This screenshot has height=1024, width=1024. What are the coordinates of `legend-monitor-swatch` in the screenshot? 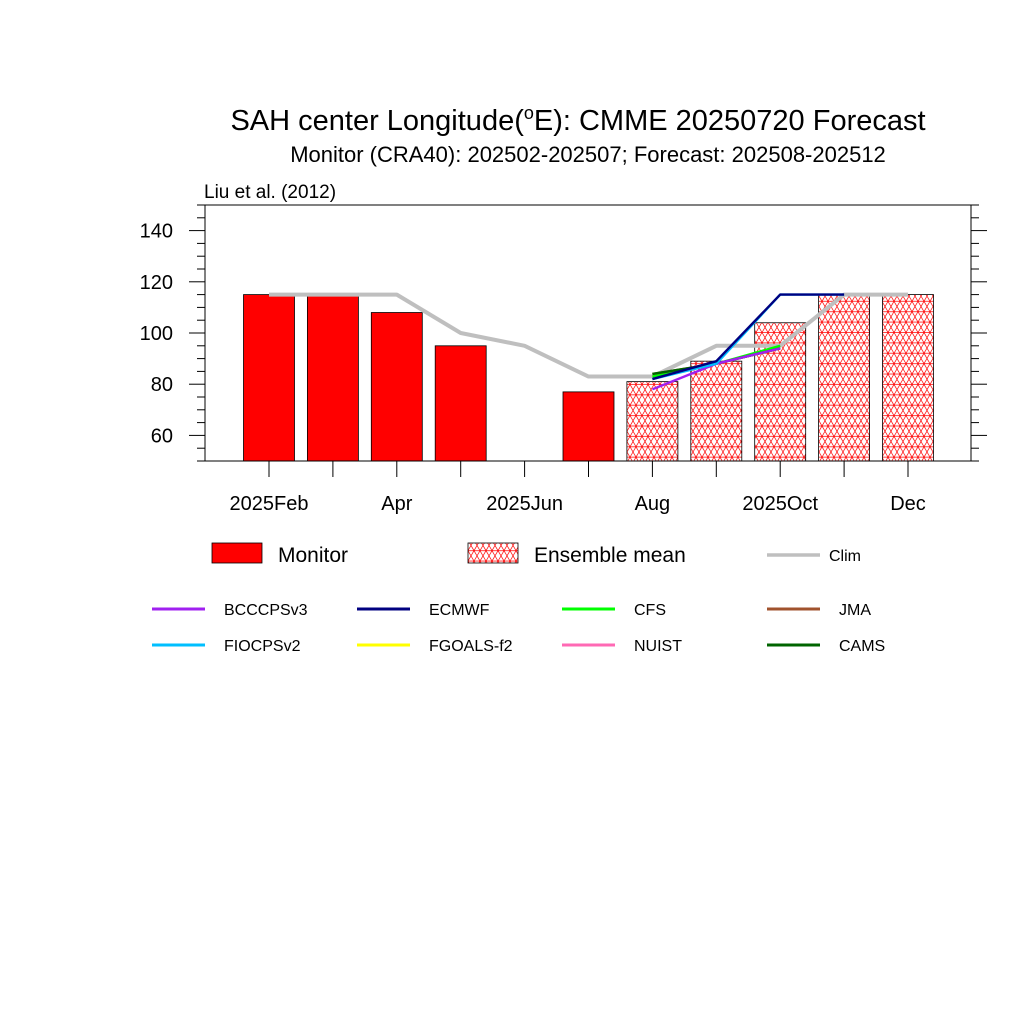 It's located at (237, 553).